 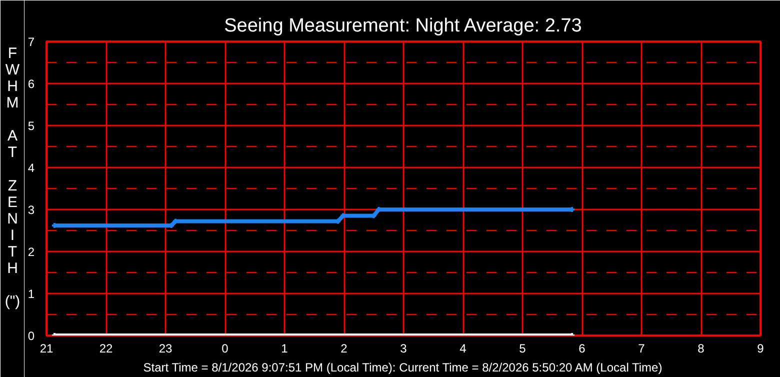 I want to click on text: FWHM AT ZENITH ("), so click(x=12, y=177).